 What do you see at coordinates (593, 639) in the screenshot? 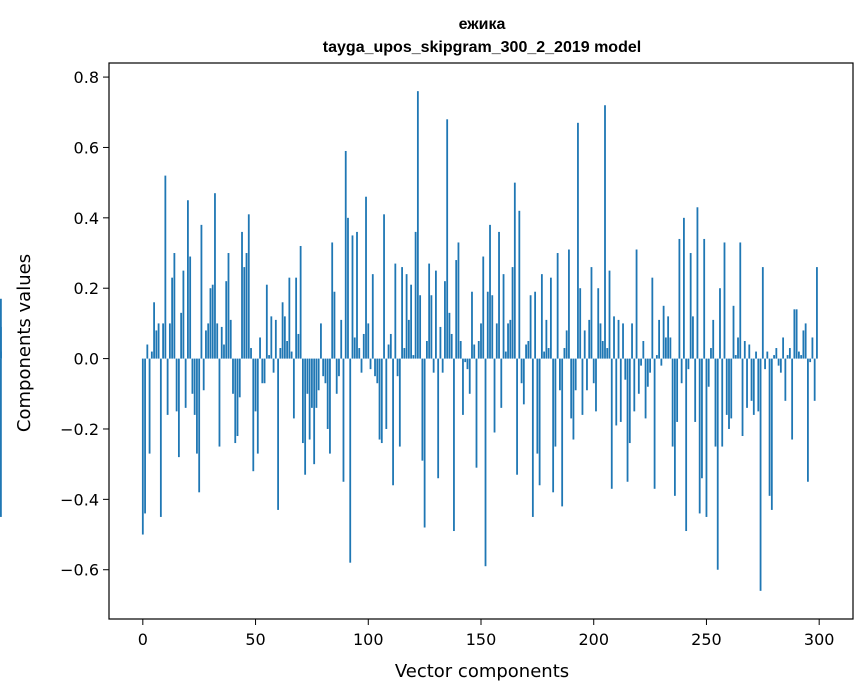
I see `x-tick-label: 200` at bounding box center [593, 639].